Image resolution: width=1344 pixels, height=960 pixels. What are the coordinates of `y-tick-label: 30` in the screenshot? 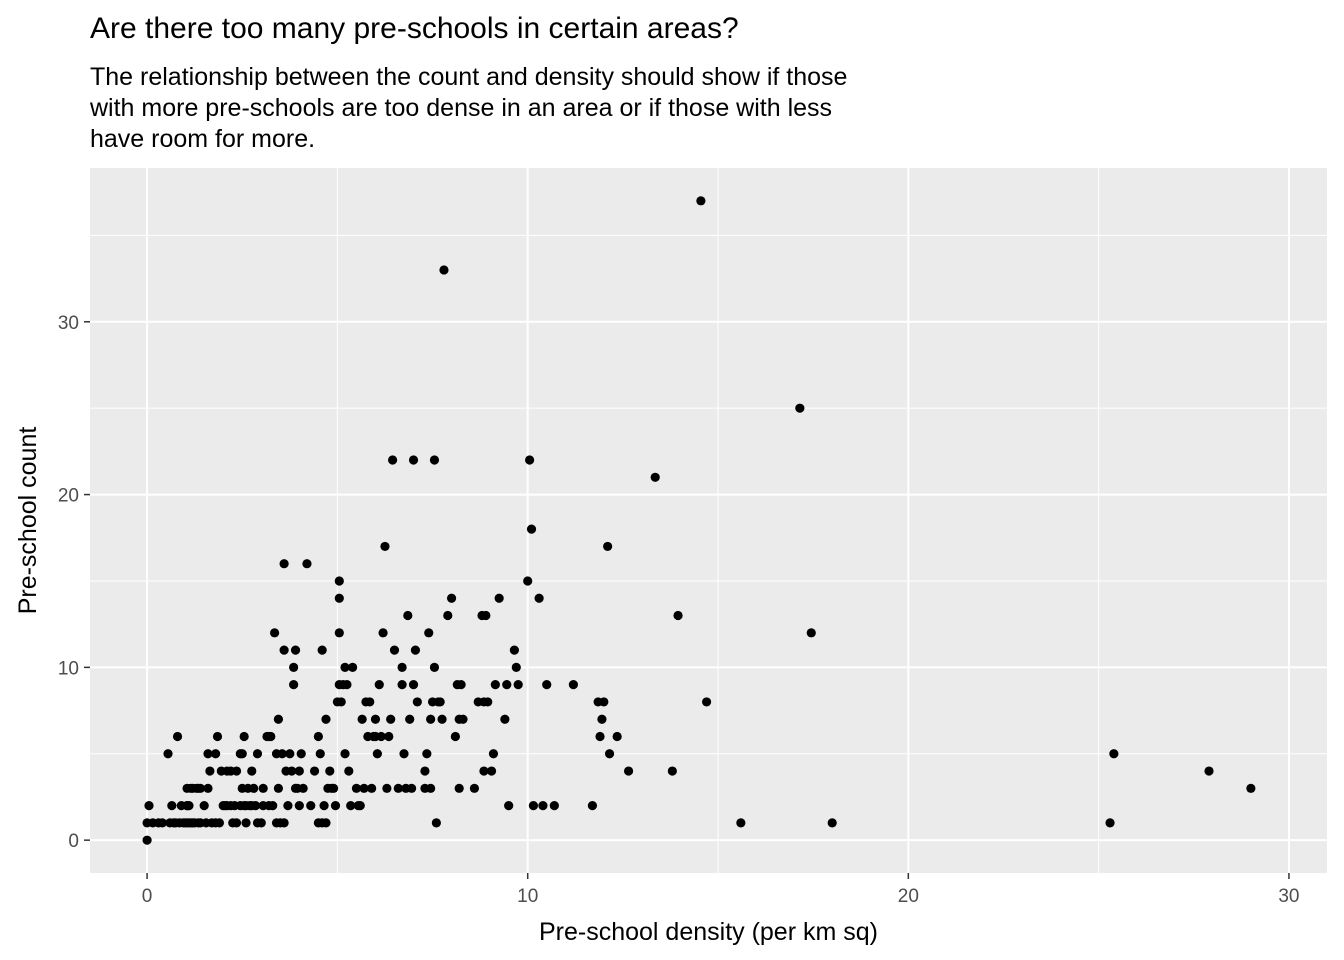 It's located at (68, 323).